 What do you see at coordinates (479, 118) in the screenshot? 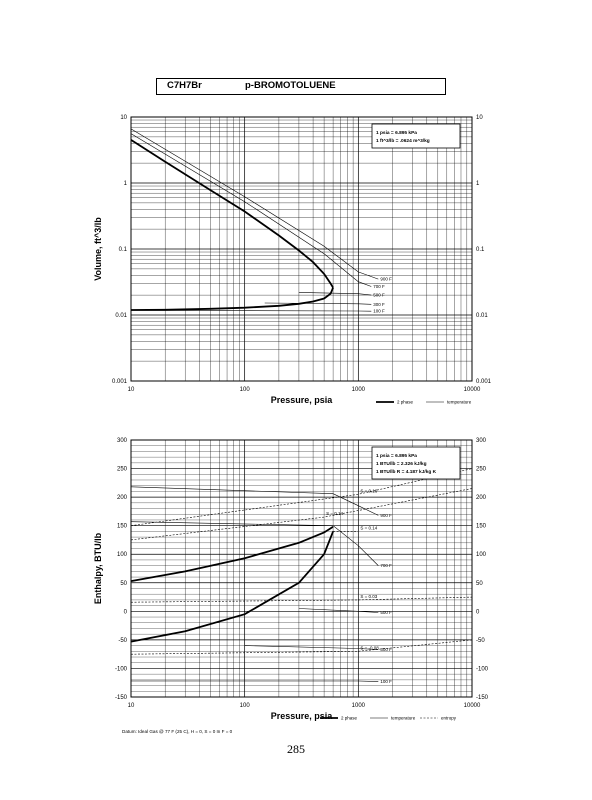
I see `y-tick-label-right: 10` at bounding box center [479, 118].